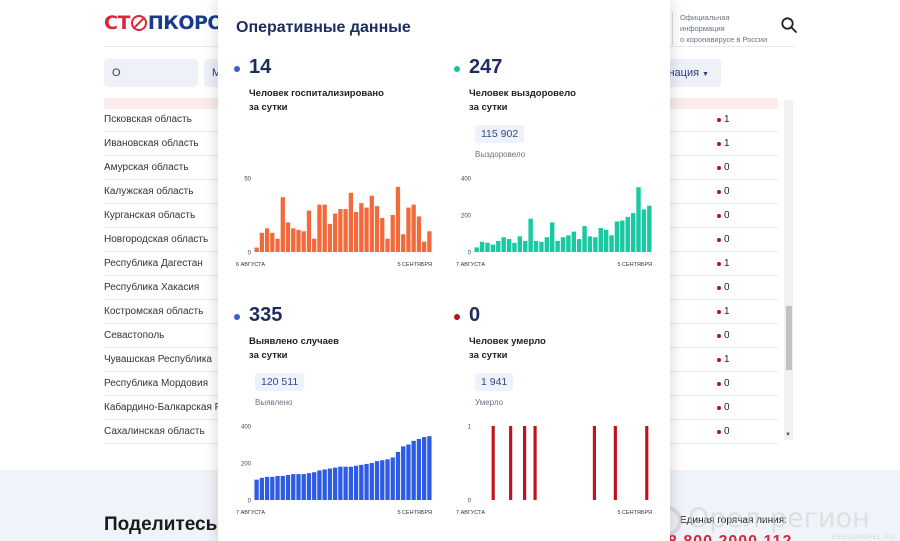 Image resolution: width=900 pixels, height=541 pixels. Describe the element at coordinates (280, 382) in the screenshot. I see `card-total: 120 511` at that location.